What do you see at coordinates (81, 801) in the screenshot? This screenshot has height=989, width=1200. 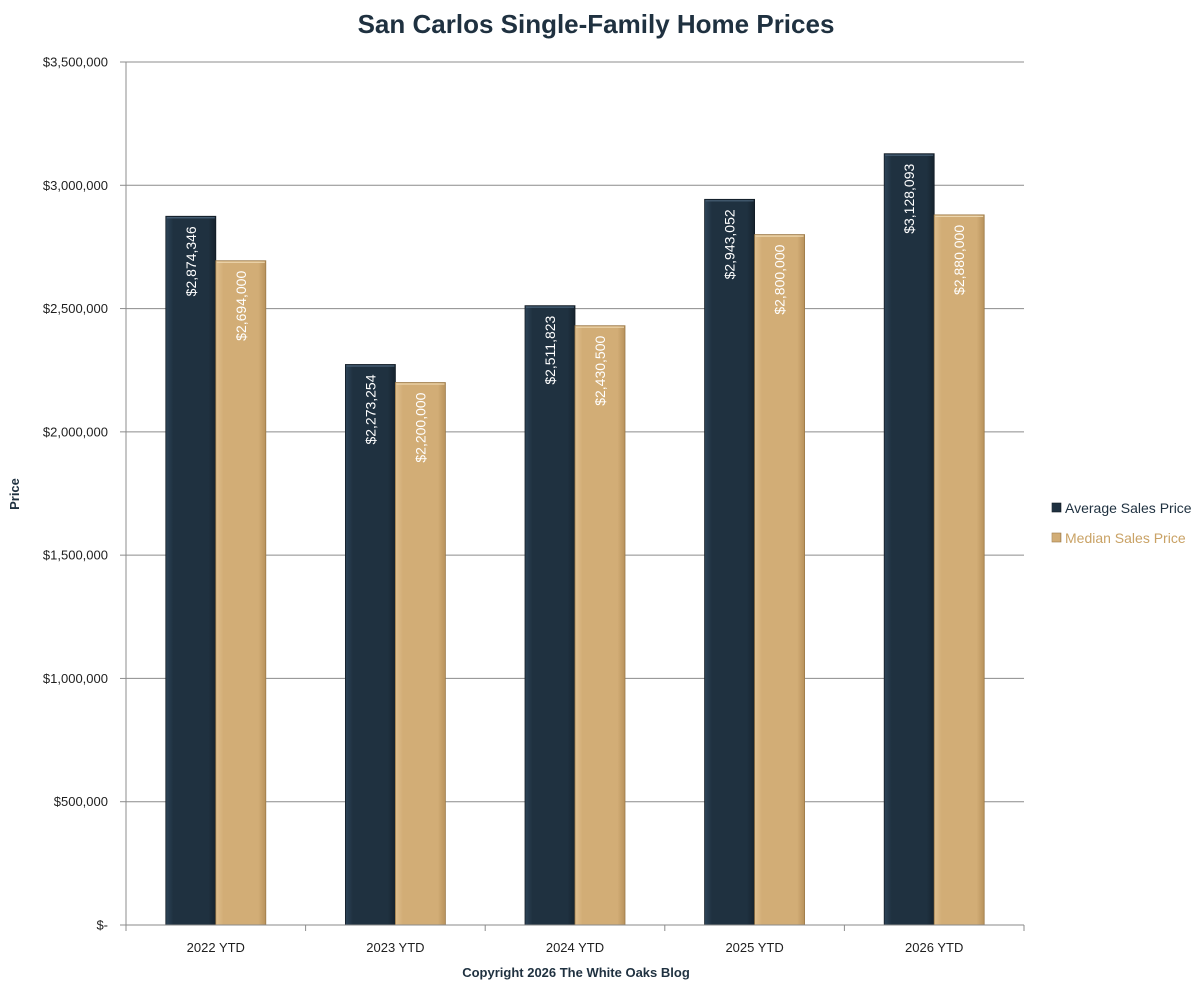 I see `y-tick-label: $500,000` at bounding box center [81, 801].